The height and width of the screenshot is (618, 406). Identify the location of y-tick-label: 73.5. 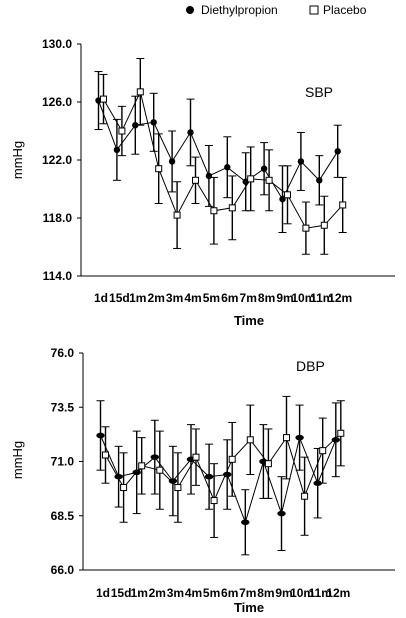
(63, 407).